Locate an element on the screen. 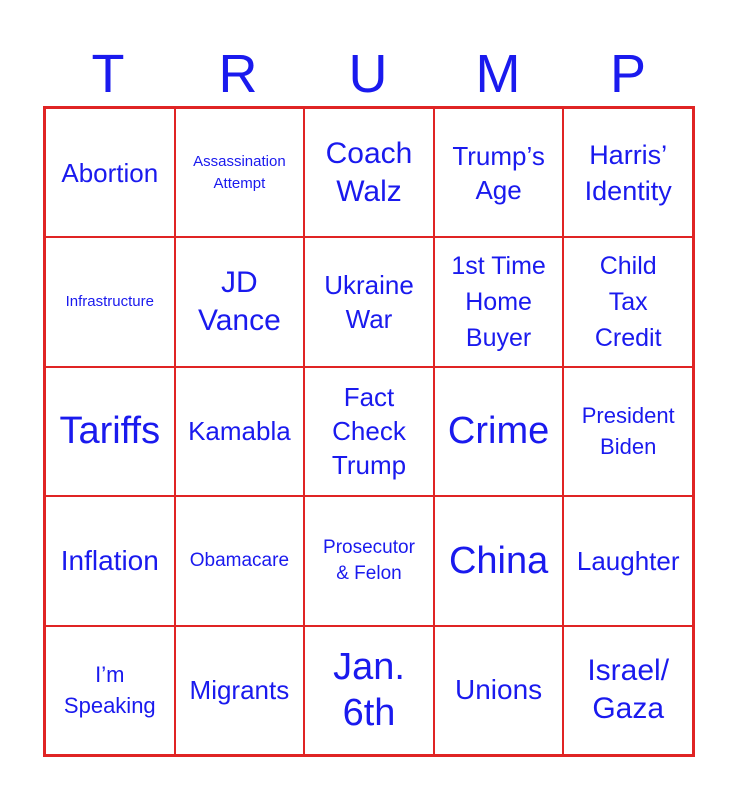  bingo-cell-r2c4: 1st Time Home Buyer is located at coordinates (498, 302).